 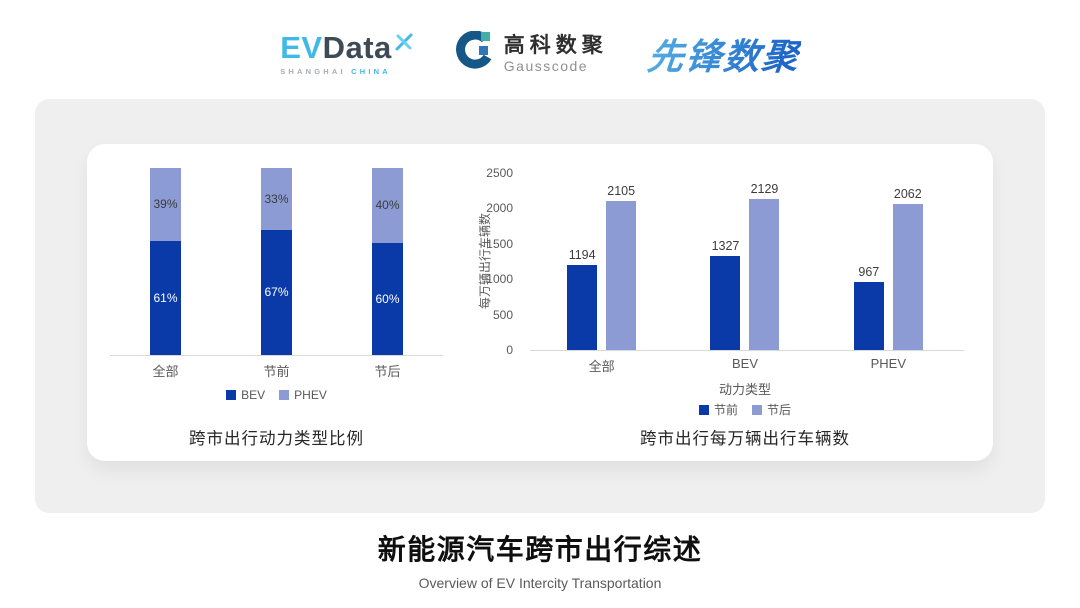 What do you see at coordinates (745, 439) in the screenshot?
I see `chart-title: 跨市出行每万辆出行车辆数` at bounding box center [745, 439].